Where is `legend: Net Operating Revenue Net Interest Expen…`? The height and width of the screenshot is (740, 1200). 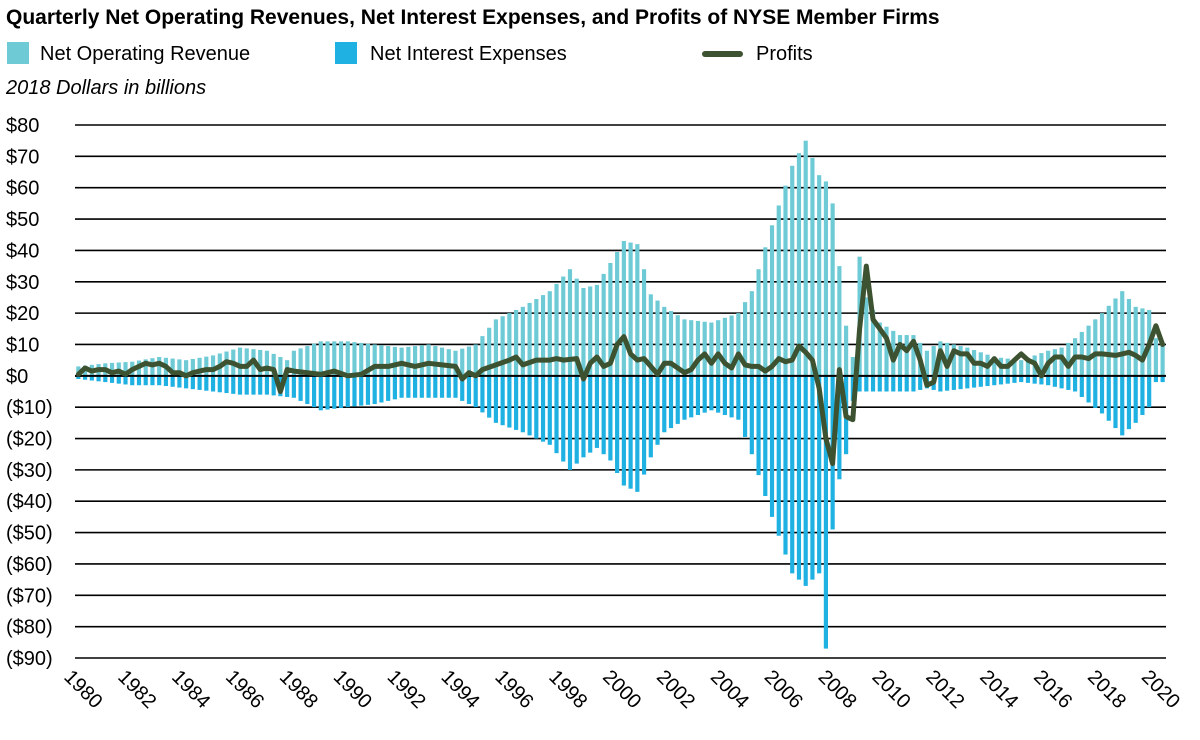 legend: Net Operating Revenue Net Interest Expen… is located at coordinates (410, 53).